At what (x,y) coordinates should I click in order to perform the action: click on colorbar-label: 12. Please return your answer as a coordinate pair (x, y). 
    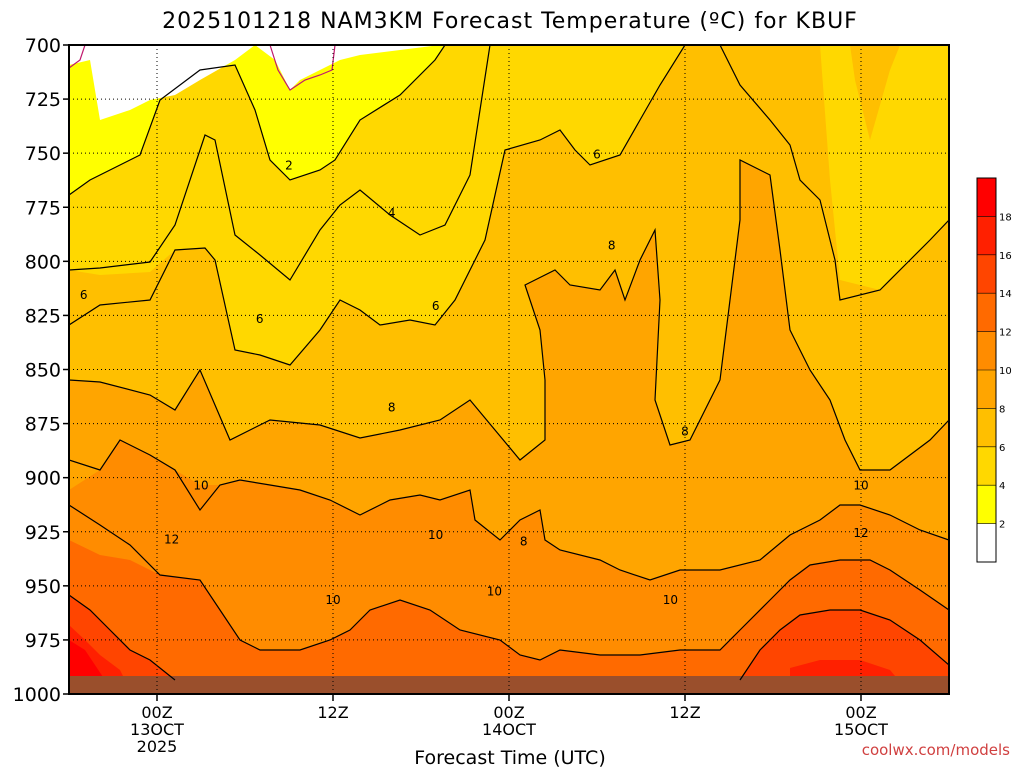
    Looking at the image, I should click on (1005, 333).